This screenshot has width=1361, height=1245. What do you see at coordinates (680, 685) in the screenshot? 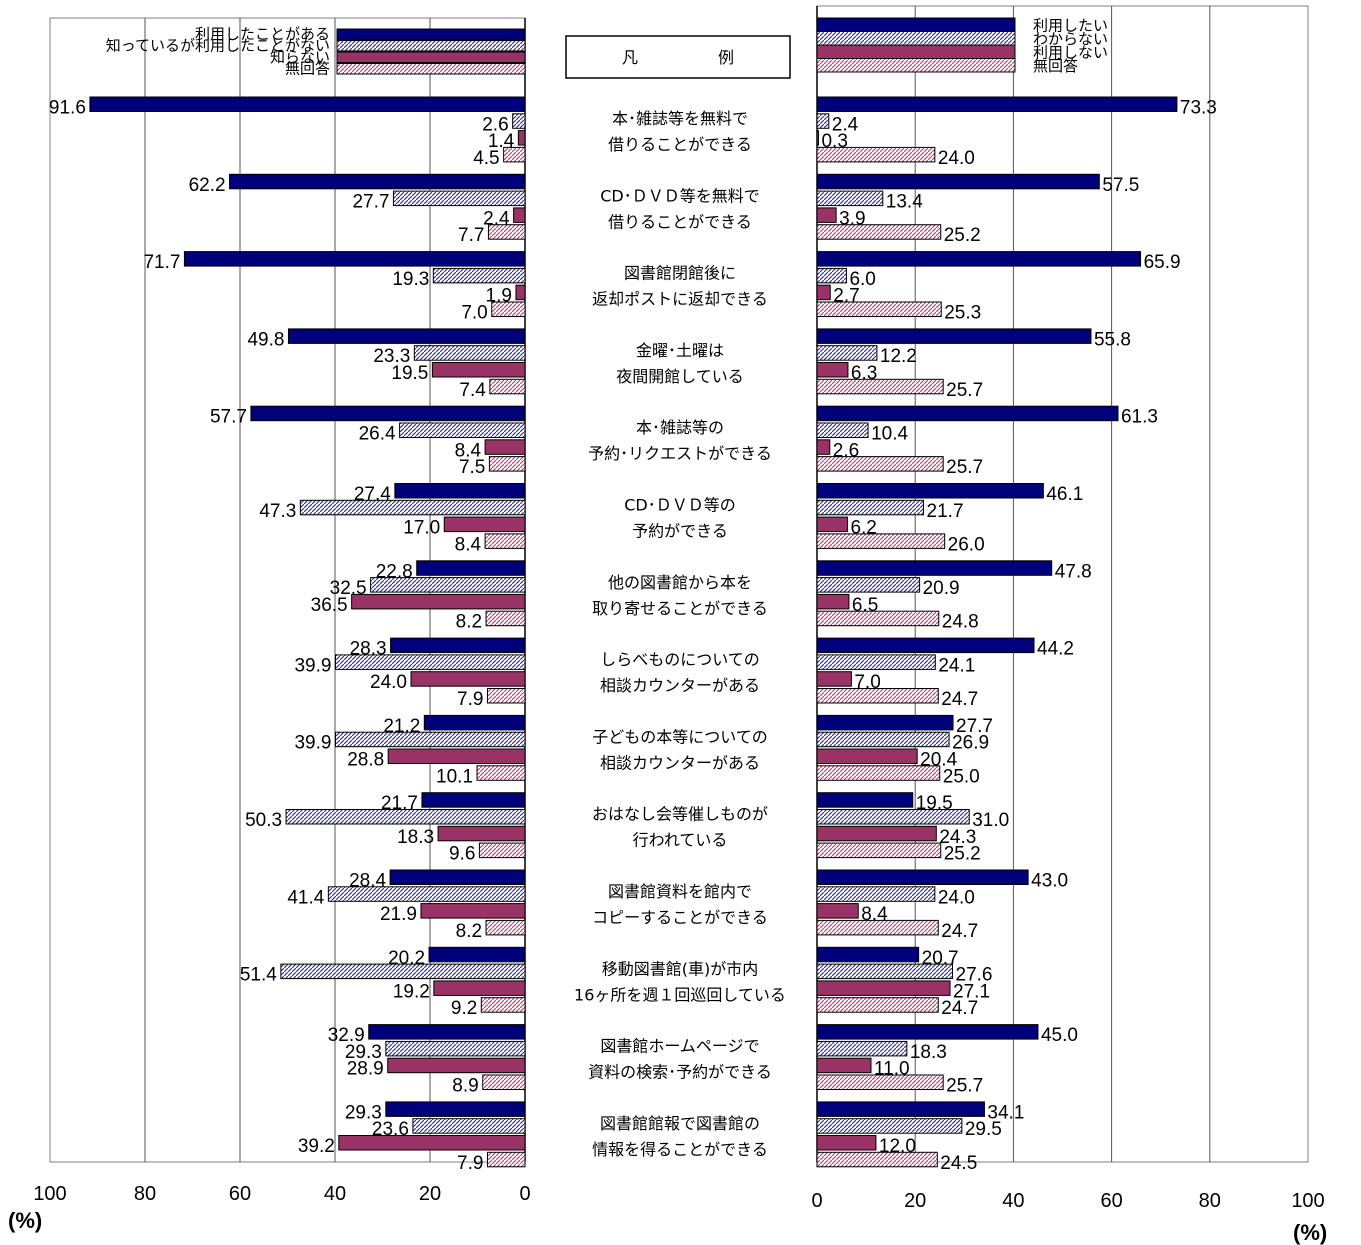
I see `category-label-line2: 相談カウンターがある` at bounding box center [680, 685].